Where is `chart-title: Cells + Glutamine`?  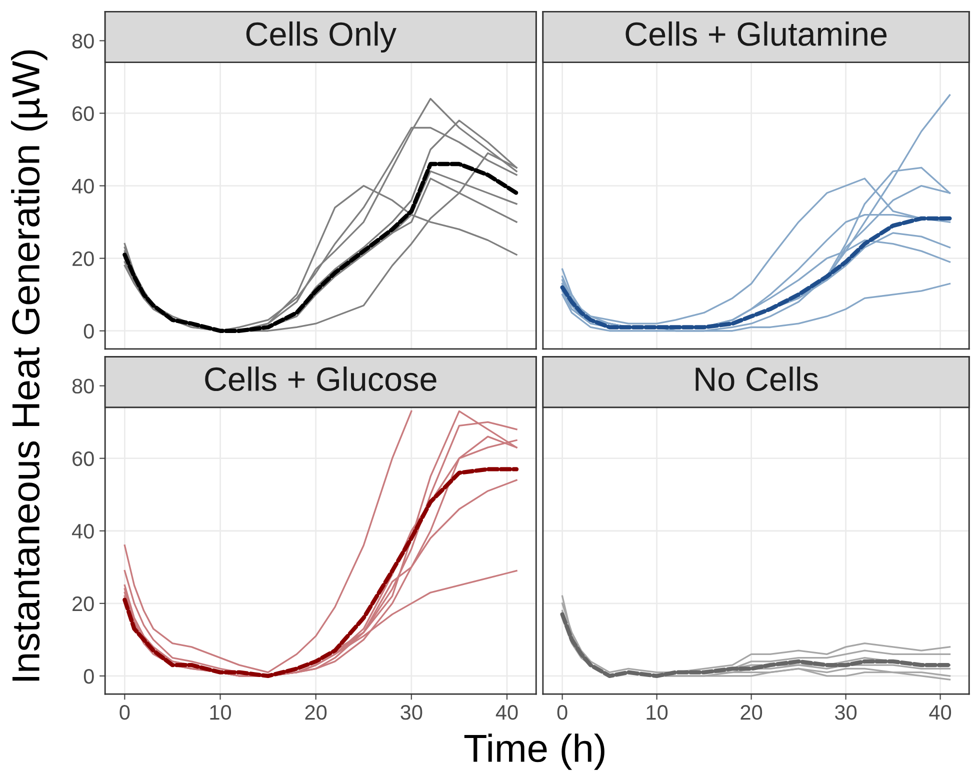
chart-title: Cells + Glutamine is located at coordinates (756, 33).